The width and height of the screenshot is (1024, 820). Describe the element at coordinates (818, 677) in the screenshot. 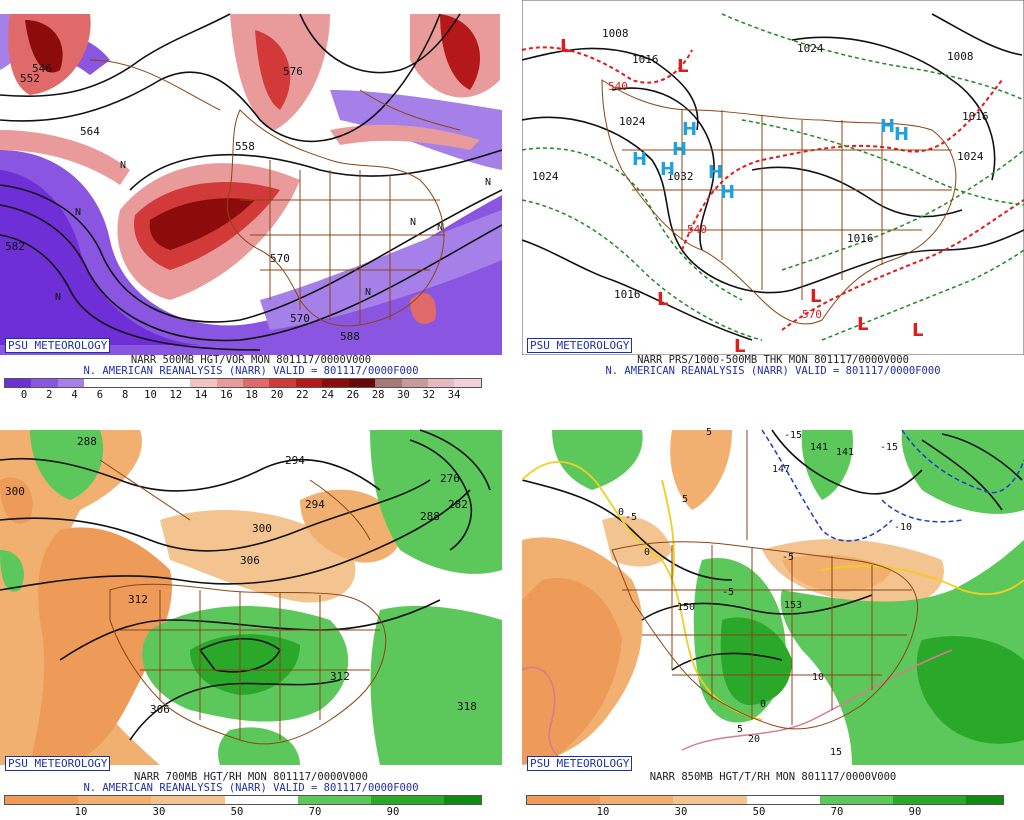

I see `rh850-contour-label: 10` at that location.